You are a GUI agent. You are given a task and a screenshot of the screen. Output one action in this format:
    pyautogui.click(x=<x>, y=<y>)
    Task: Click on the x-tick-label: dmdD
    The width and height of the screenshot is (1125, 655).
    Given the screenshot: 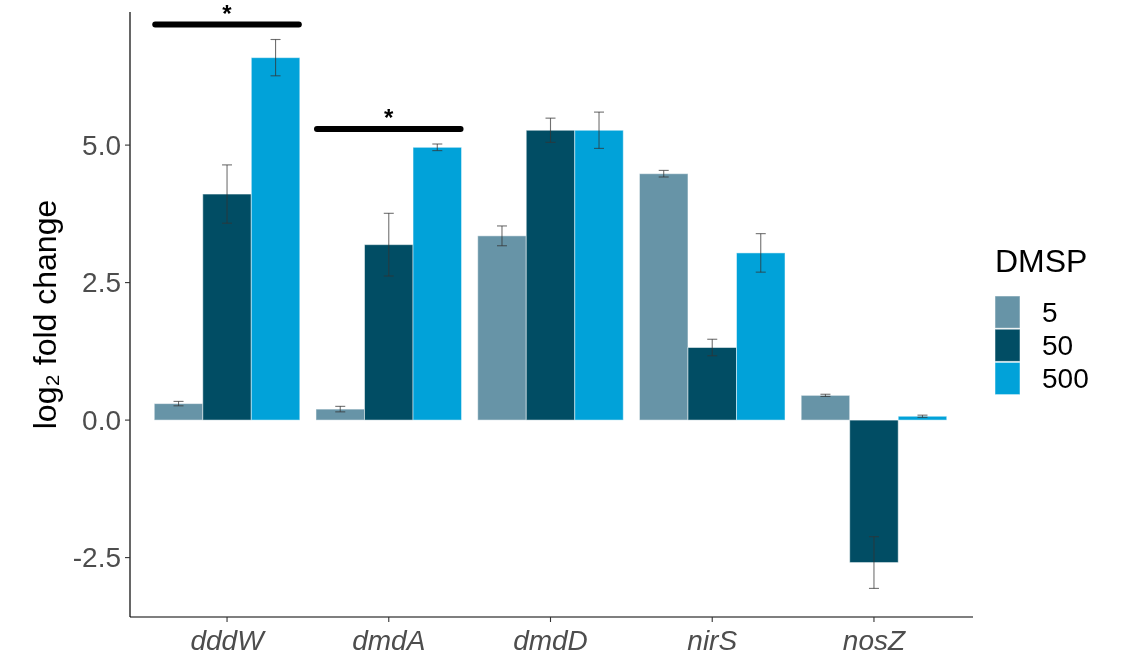 What is the action you would take?
    pyautogui.click(x=550, y=640)
    